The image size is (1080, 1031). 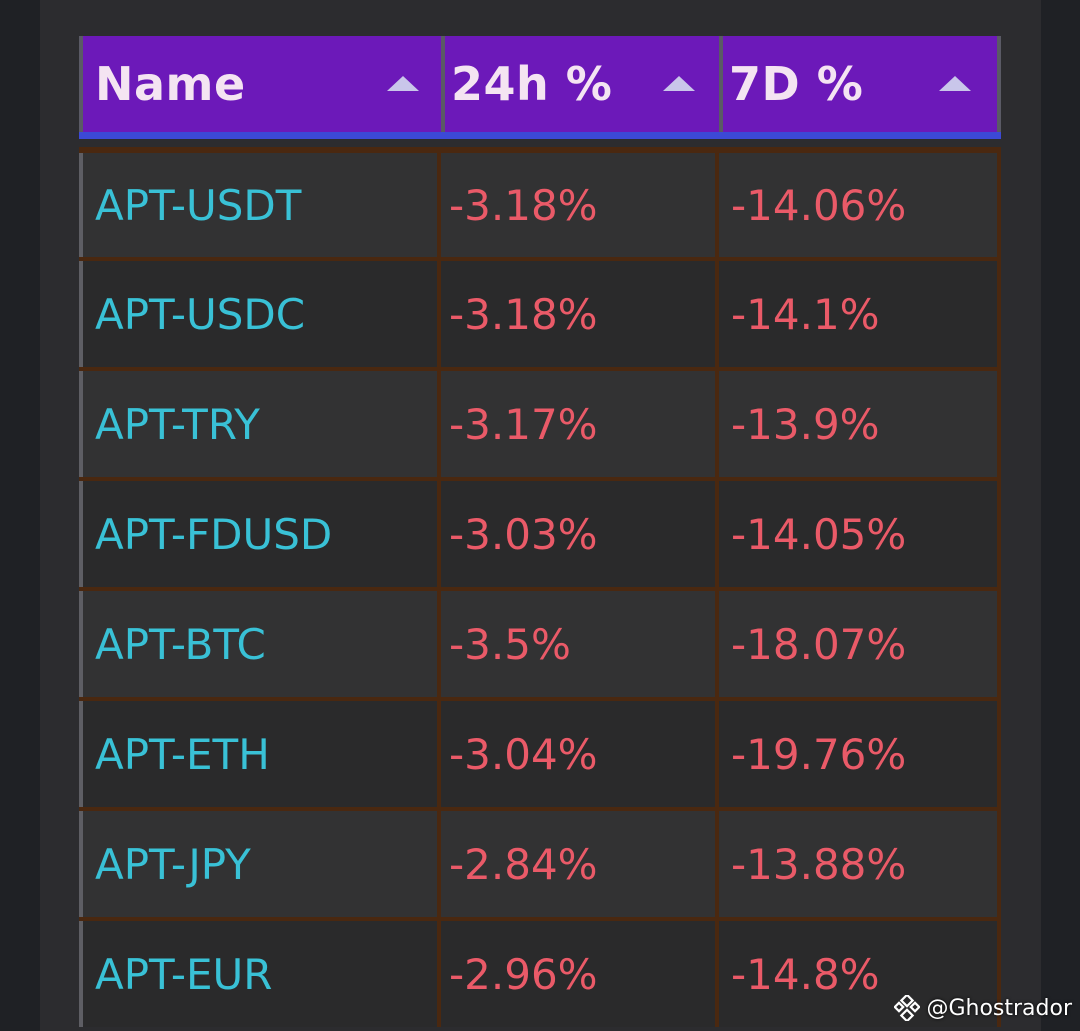 I want to click on column-header-label: 7D %, so click(x=796, y=84).